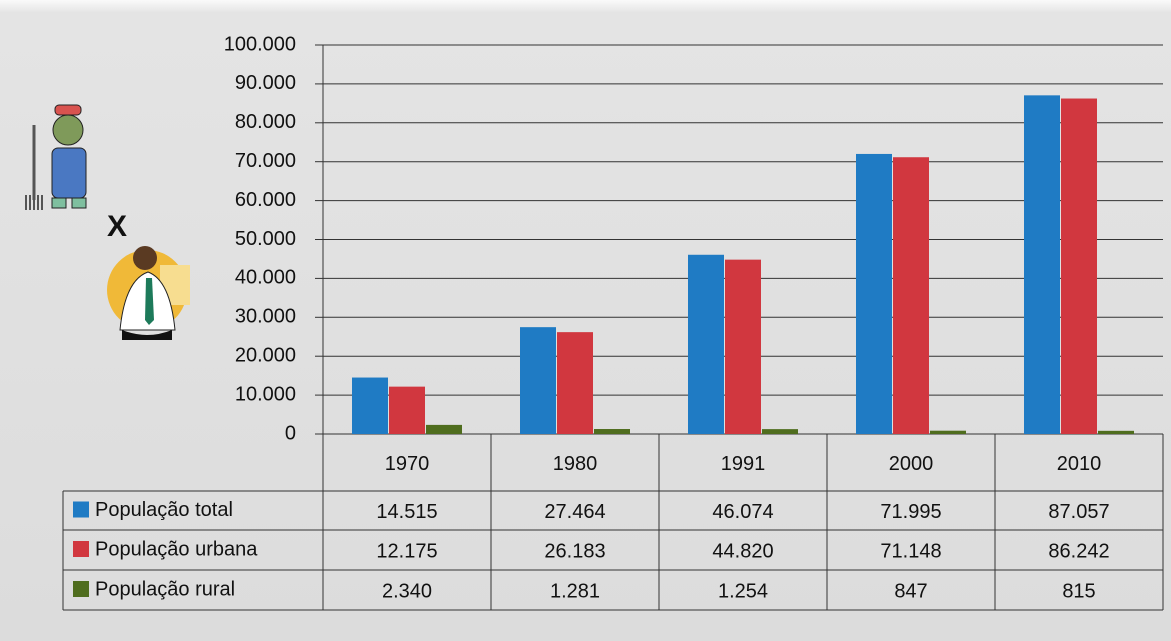  What do you see at coordinates (574, 551) in the screenshot?
I see `table-cell: 26.183` at bounding box center [574, 551].